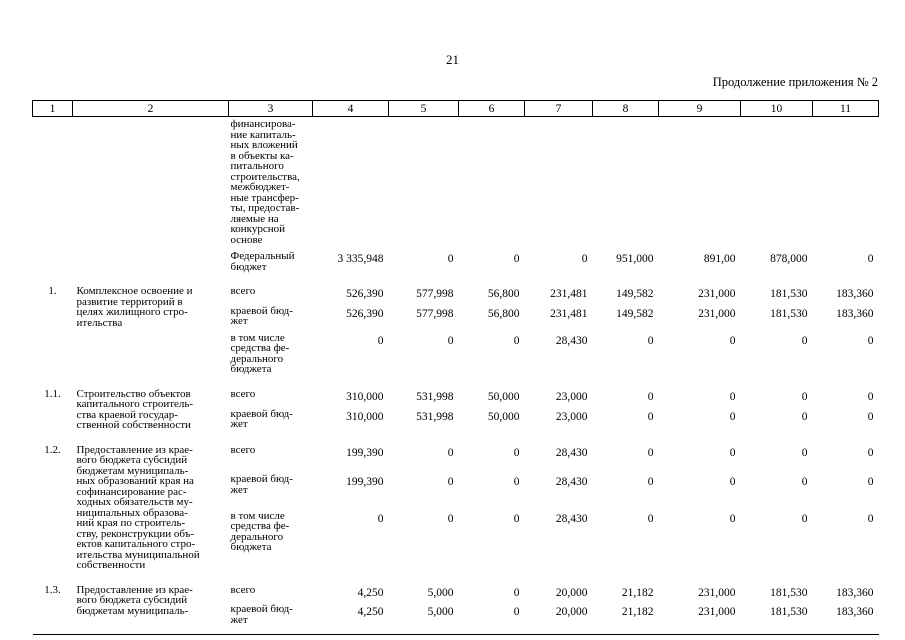 Image resolution: width=905 pixels, height=640 pixels. Describe the element at coordinates (52, 108) in the screenshot. I see `column-number-header: 1` at that location.